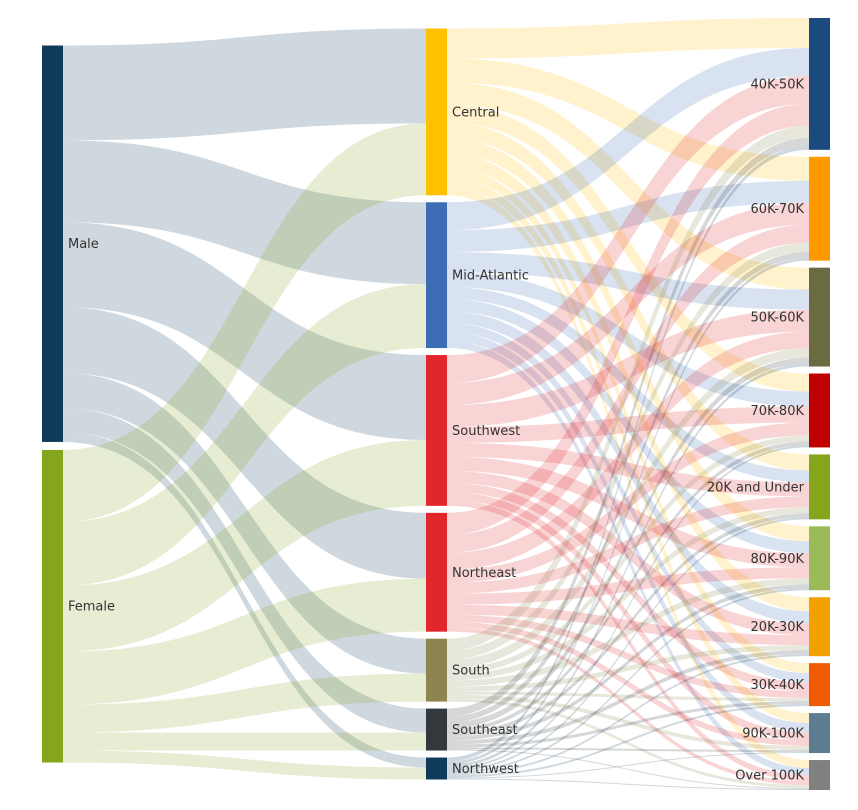 The height and width of the screenshot is (810, 858). What do you see at coordinates (244, 765) in the screenshot?
I see `link-female-to-northwest` at bounding box center [244, 765].